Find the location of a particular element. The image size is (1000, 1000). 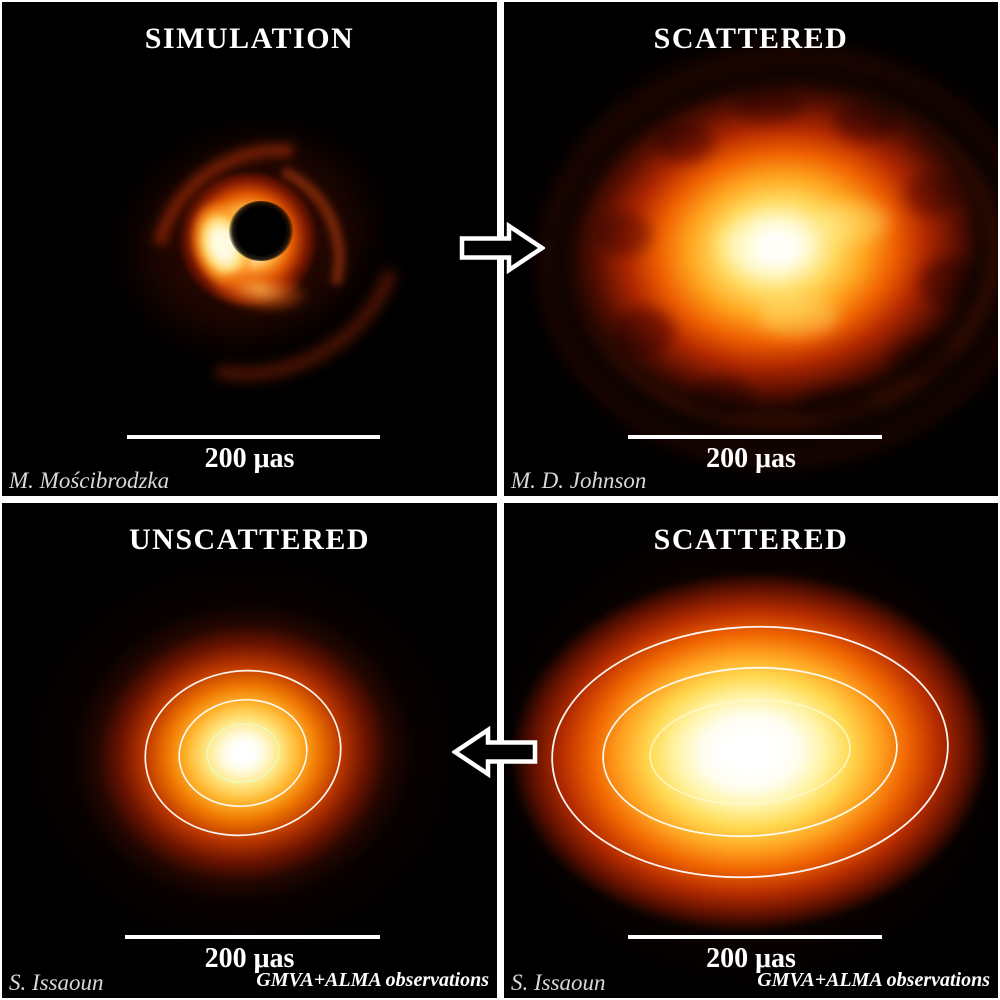

panel-title: UNSCATTERED is located at coordinates (249, 539).